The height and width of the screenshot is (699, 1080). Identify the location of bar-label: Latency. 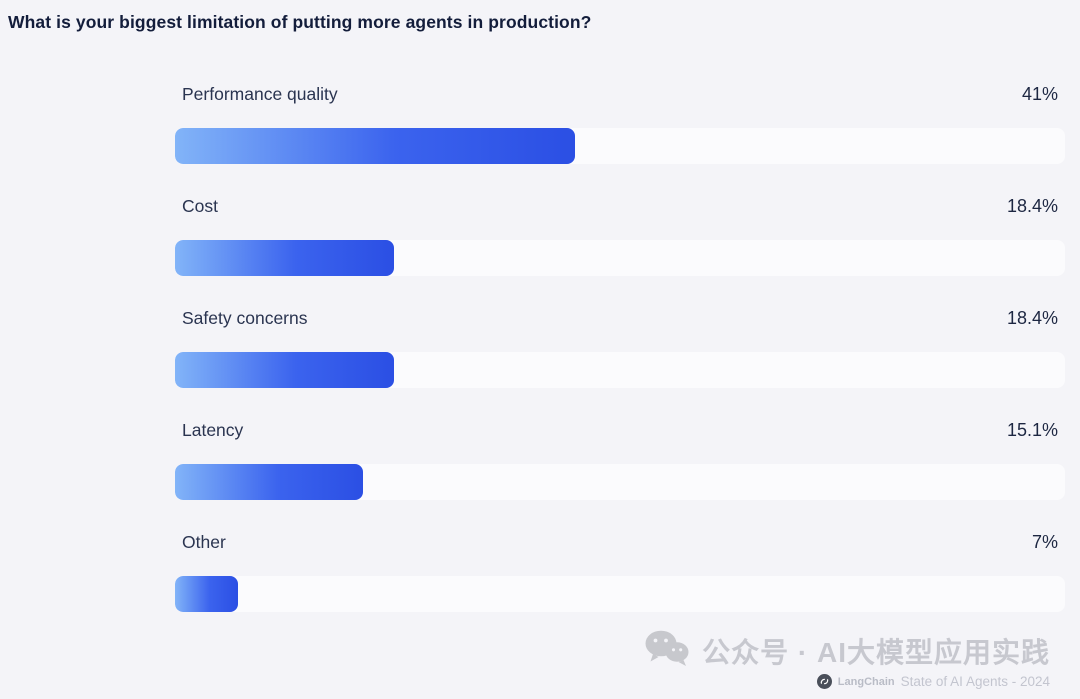
(213, 430).